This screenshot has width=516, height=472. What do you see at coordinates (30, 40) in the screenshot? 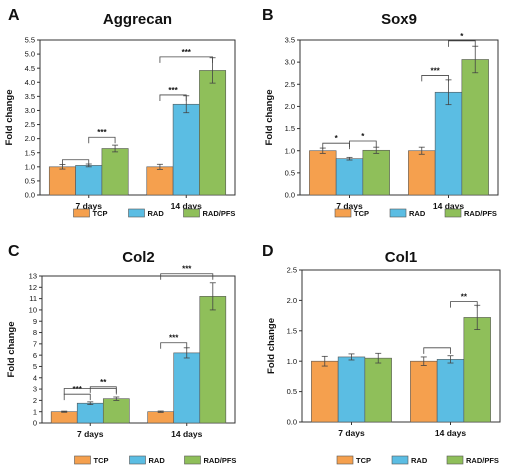
I see `y-tick-label: 5.5` at bounding box center [30, 40].